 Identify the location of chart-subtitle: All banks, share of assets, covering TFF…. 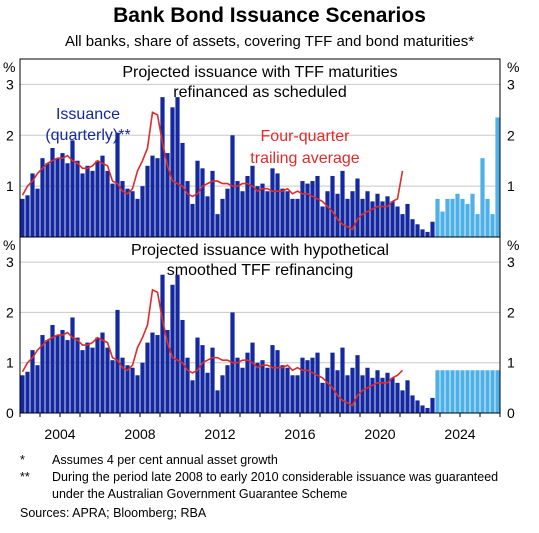
(269, 41).